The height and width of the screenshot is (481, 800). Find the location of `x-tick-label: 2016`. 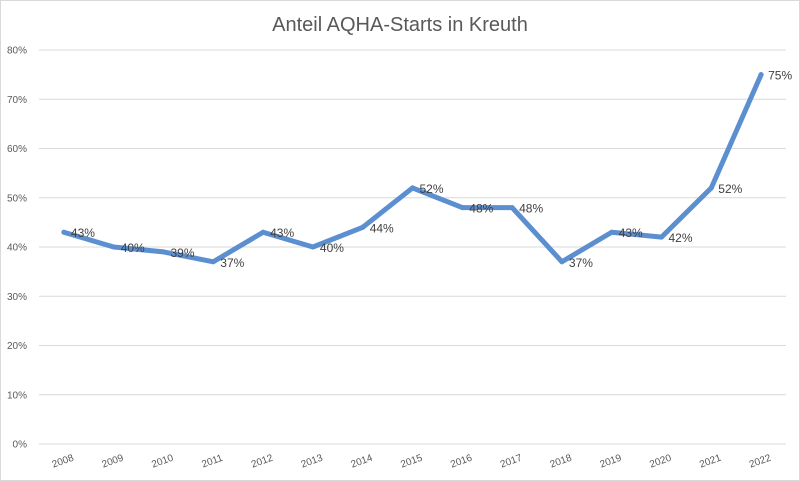

x-tick-label: 2016 is located at coordinates (461, 462).